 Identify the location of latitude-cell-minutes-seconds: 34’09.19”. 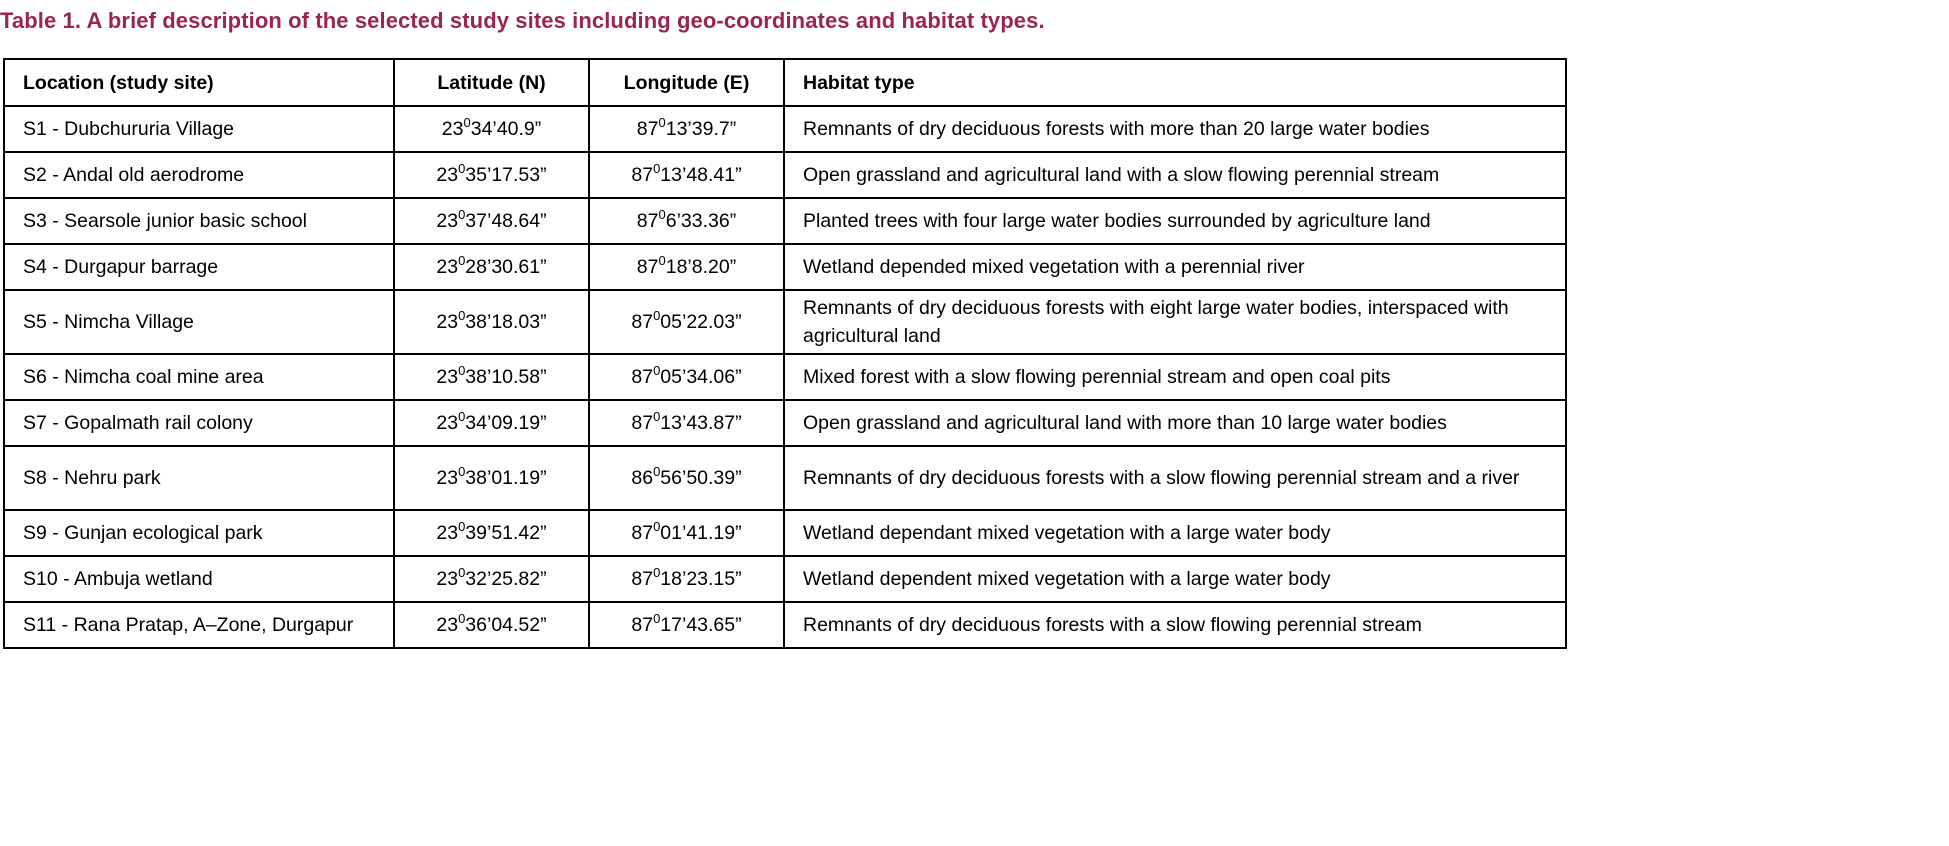
(506, 423).